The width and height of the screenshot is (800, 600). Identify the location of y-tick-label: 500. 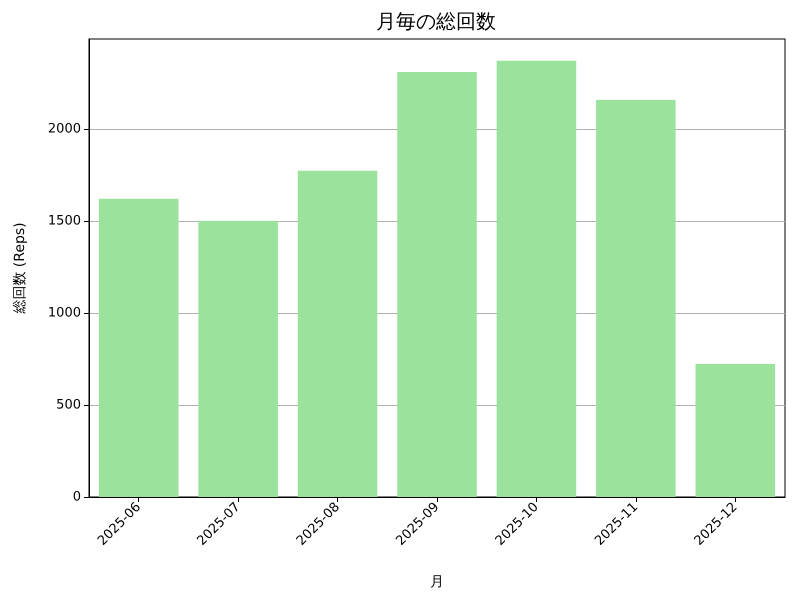
(68, 404).